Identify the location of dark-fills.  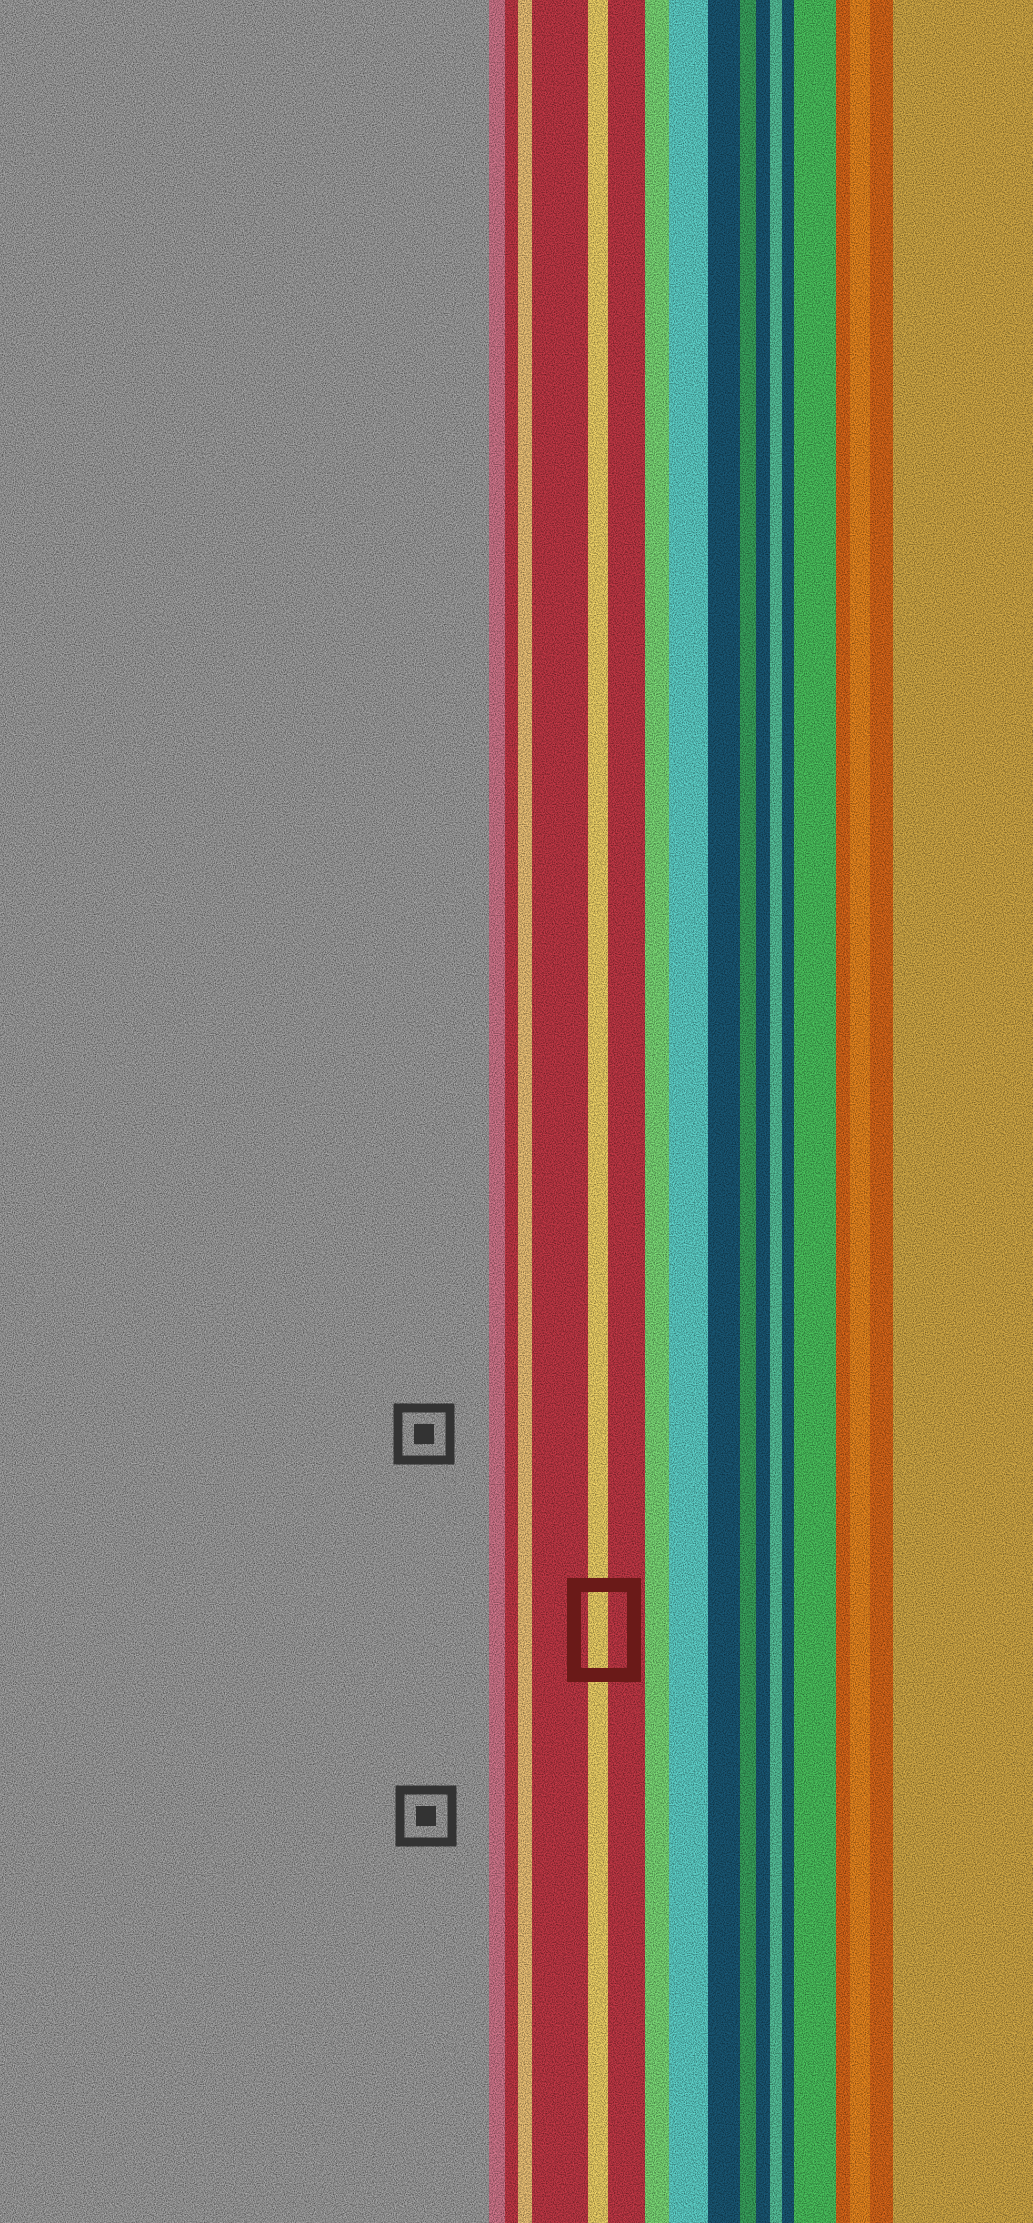
(425, 1625).